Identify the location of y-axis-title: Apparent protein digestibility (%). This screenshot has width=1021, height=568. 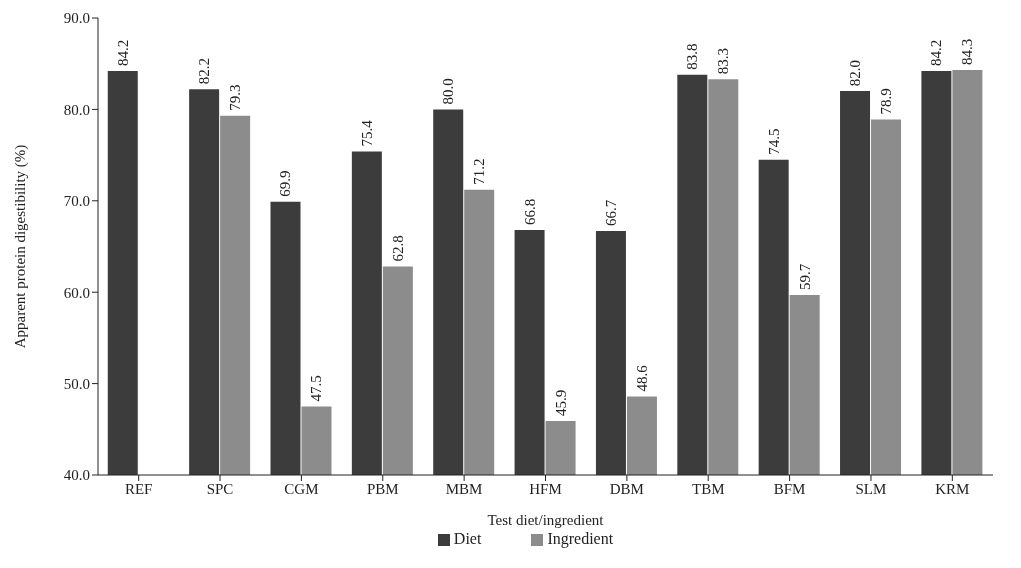
(21, 246).